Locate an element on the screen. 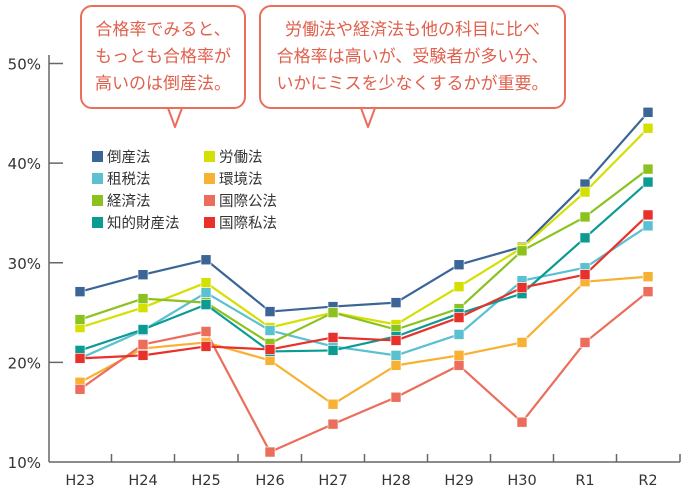  legend-label: 経済法 is located at coordinates (129, 201).